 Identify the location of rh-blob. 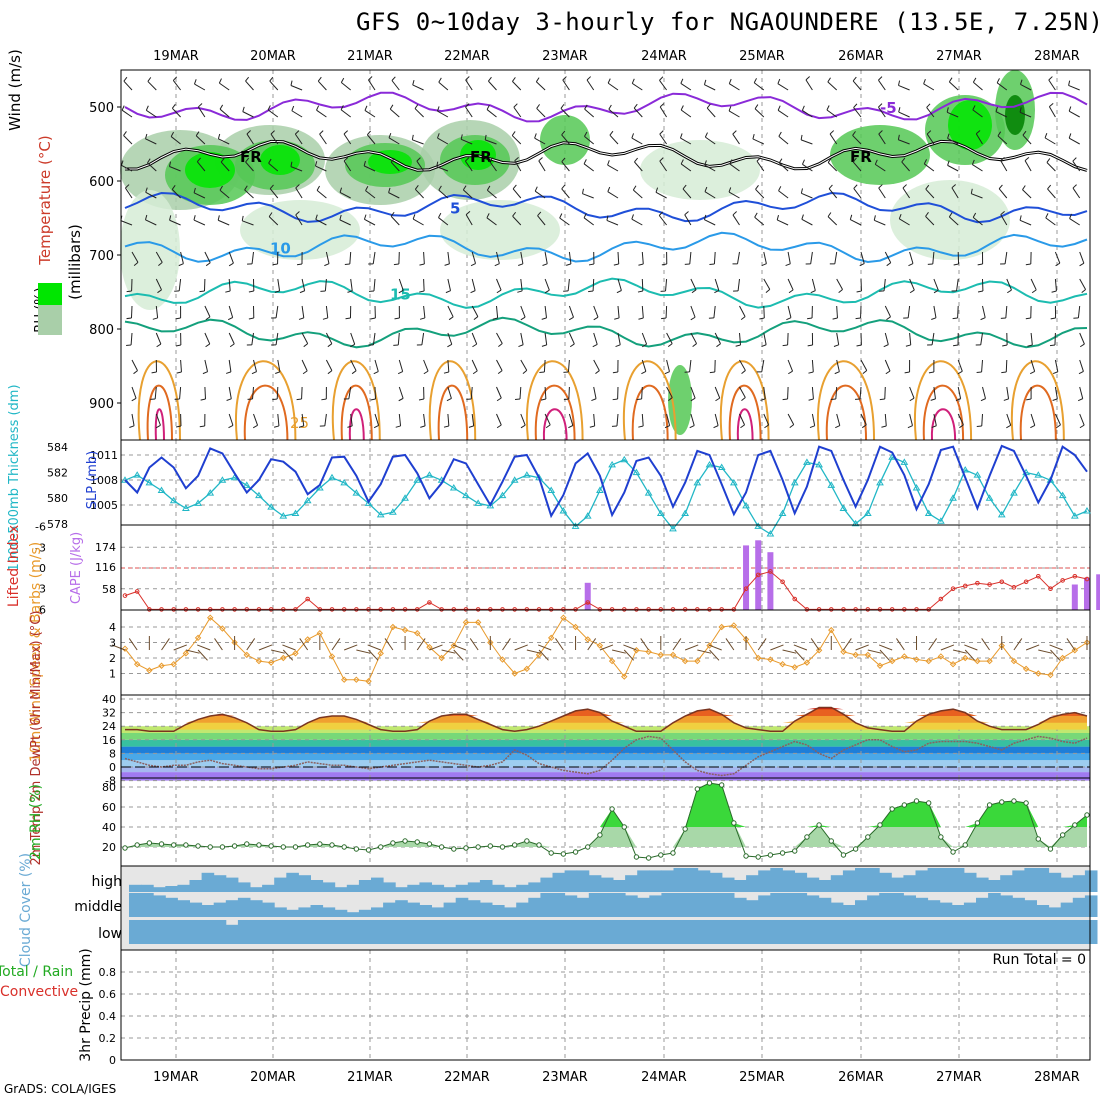
(565, 140).